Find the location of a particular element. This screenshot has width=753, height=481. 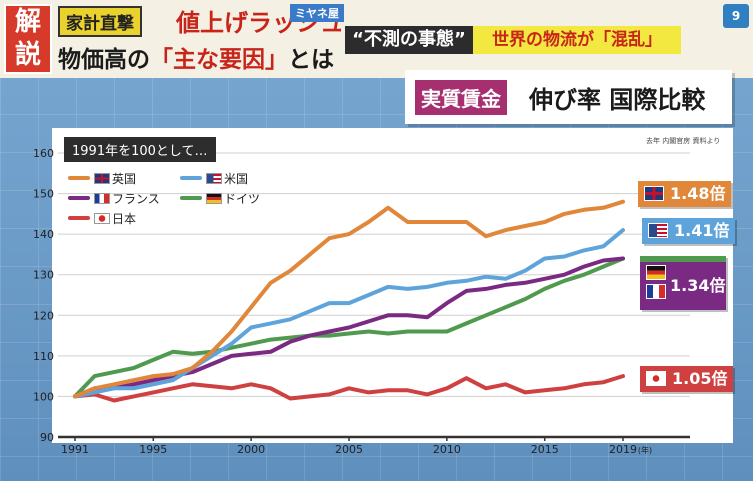

x-axis-unit: (年) is located at coordinates (645, 450).